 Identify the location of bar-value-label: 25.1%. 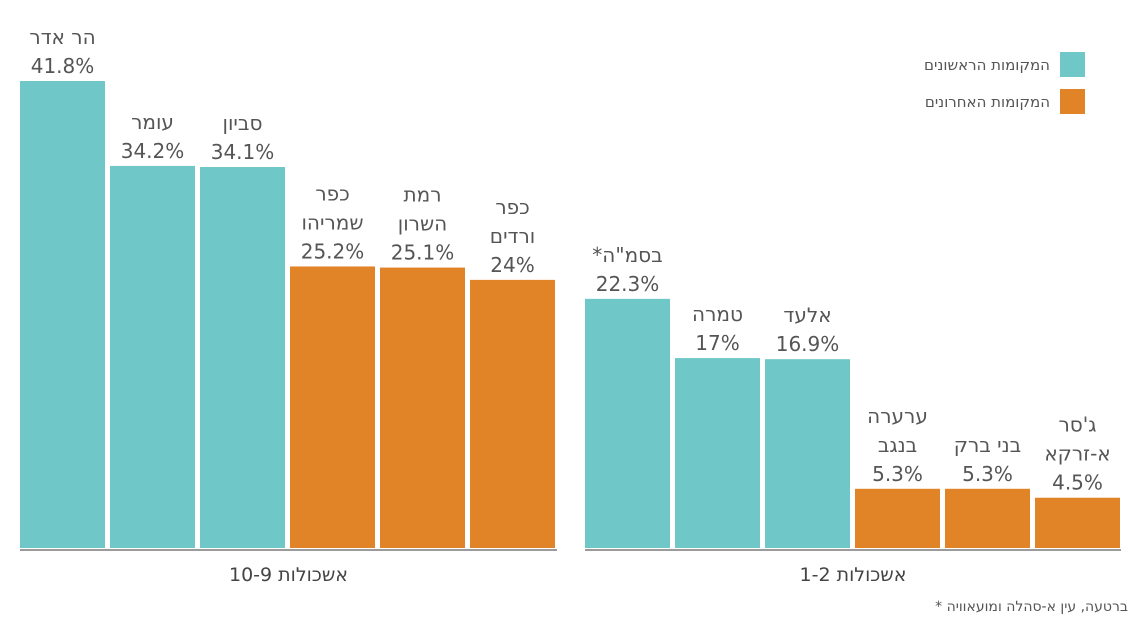
(423, 253).